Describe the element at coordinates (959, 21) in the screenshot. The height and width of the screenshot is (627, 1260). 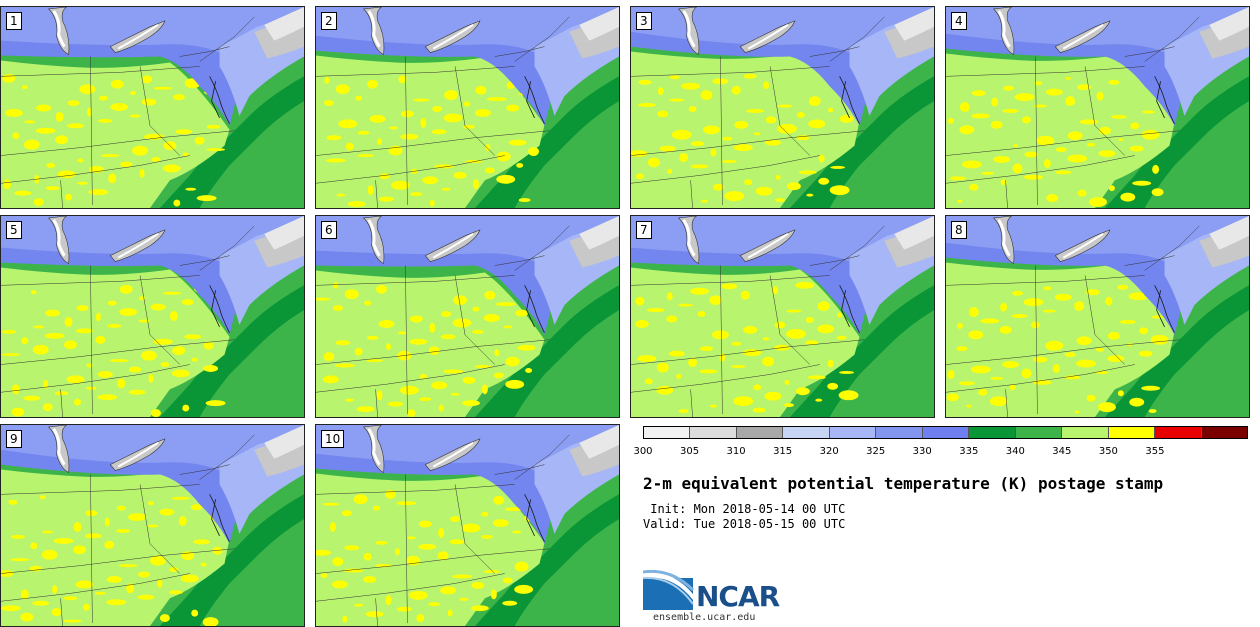
I see `panel-label: 4` at that location.